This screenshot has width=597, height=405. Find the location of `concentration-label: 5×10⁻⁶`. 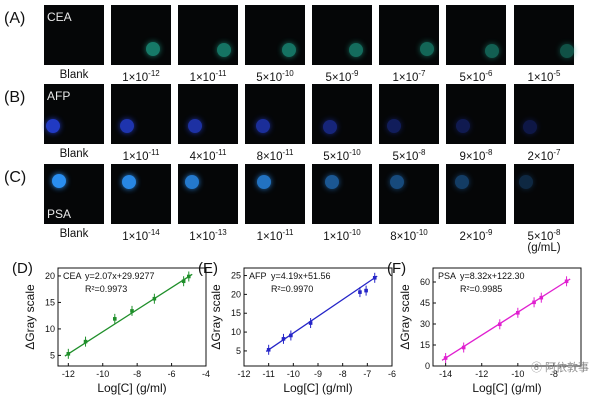

concentration-label: 5×10⁻⁶ is located at coordinates (476, 76).